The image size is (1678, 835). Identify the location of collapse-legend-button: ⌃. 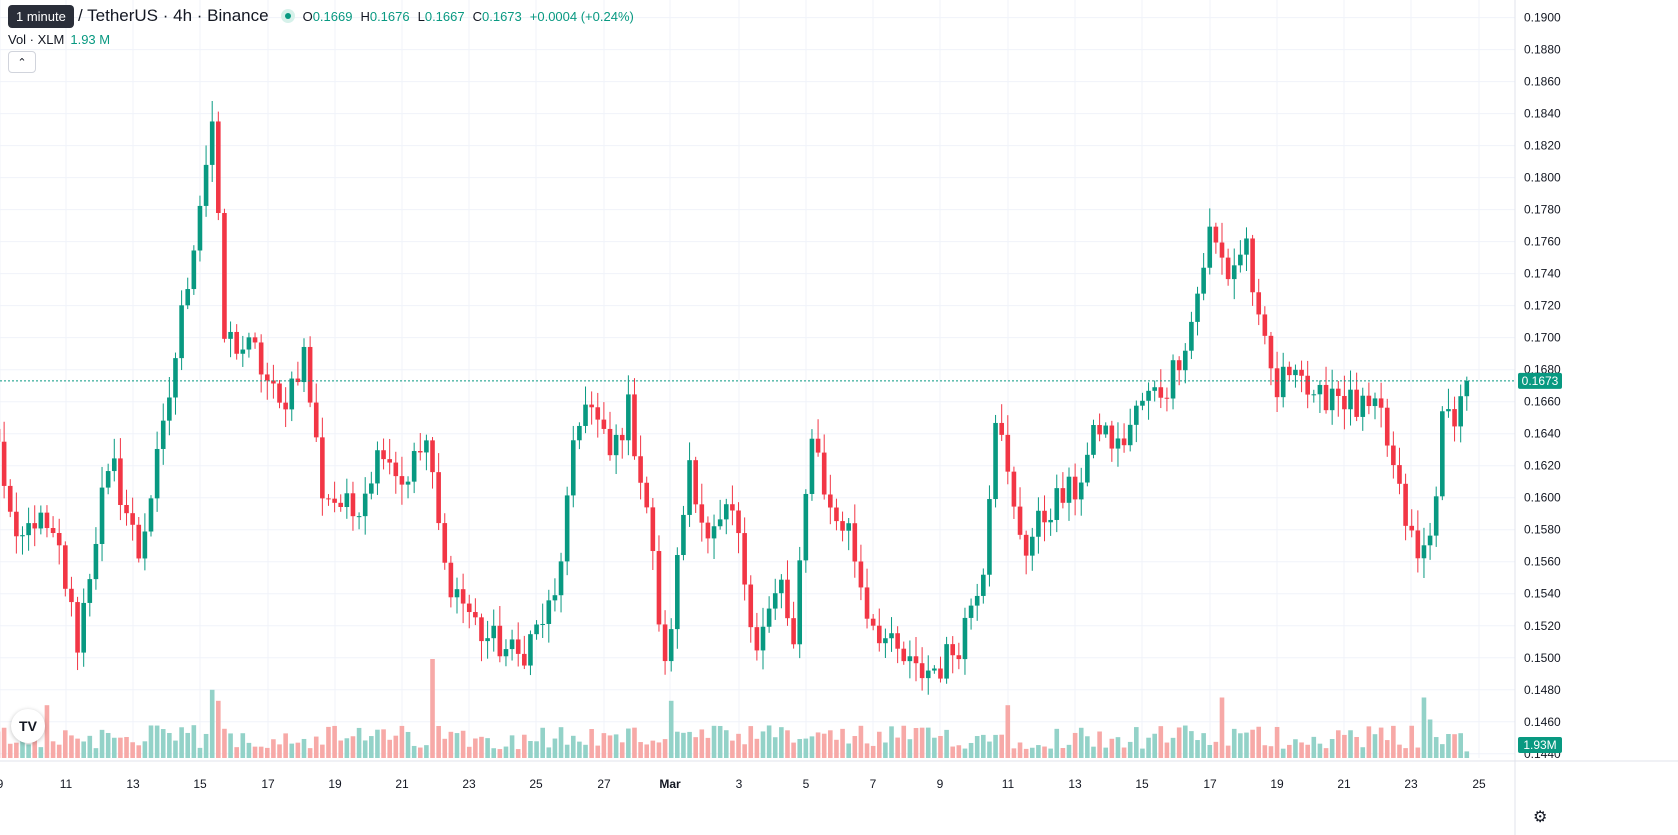
(22, 62).